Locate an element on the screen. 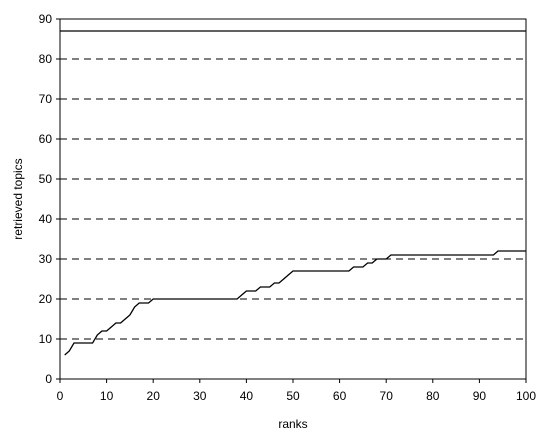  y-tick-label: 40 is located at coordinates (46, 219).